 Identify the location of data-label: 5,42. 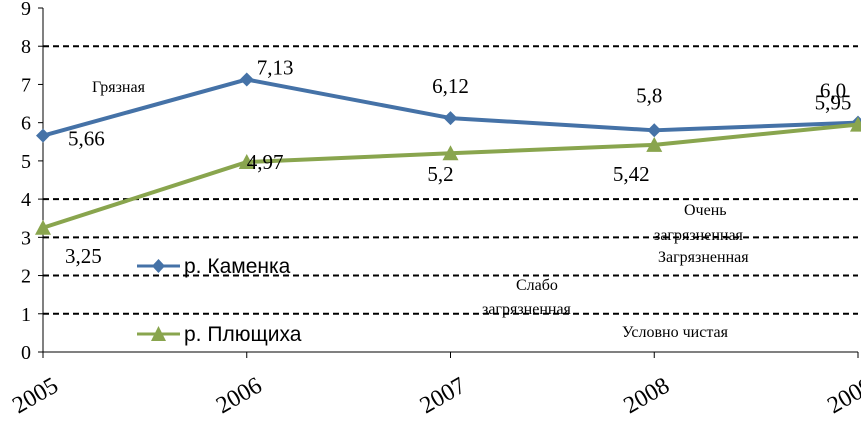
(631, 174).